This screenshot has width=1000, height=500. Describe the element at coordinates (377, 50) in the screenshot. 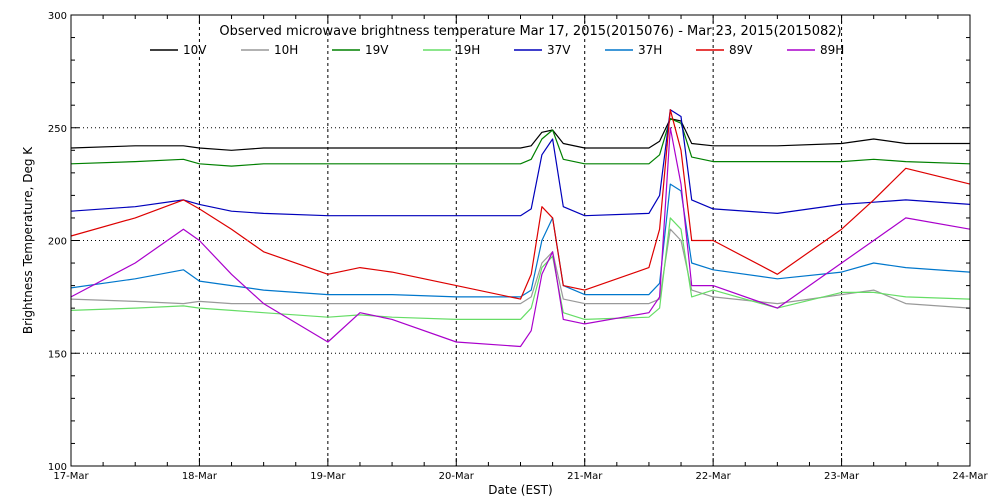

I see `legend-label-19v: 19V` at that location.